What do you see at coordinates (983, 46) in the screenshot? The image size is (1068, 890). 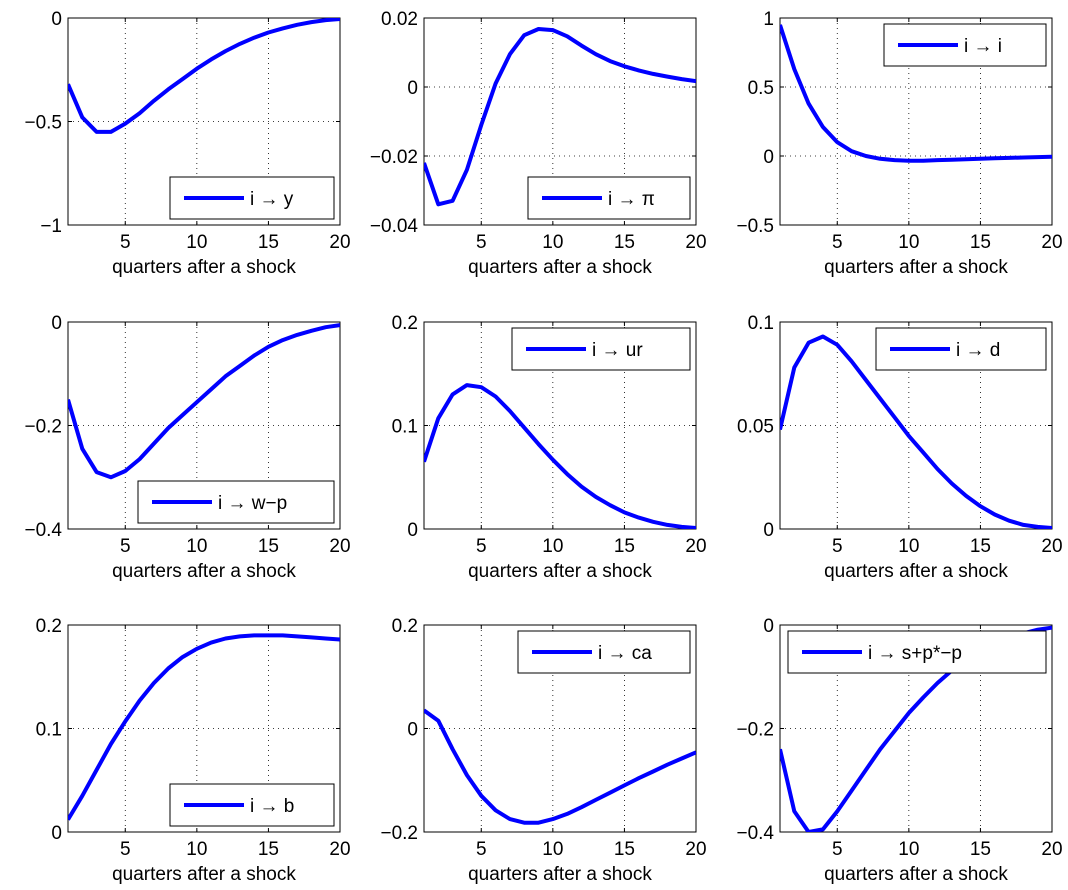 I see `legend-label: i → i` at bounding box center [983, 46].